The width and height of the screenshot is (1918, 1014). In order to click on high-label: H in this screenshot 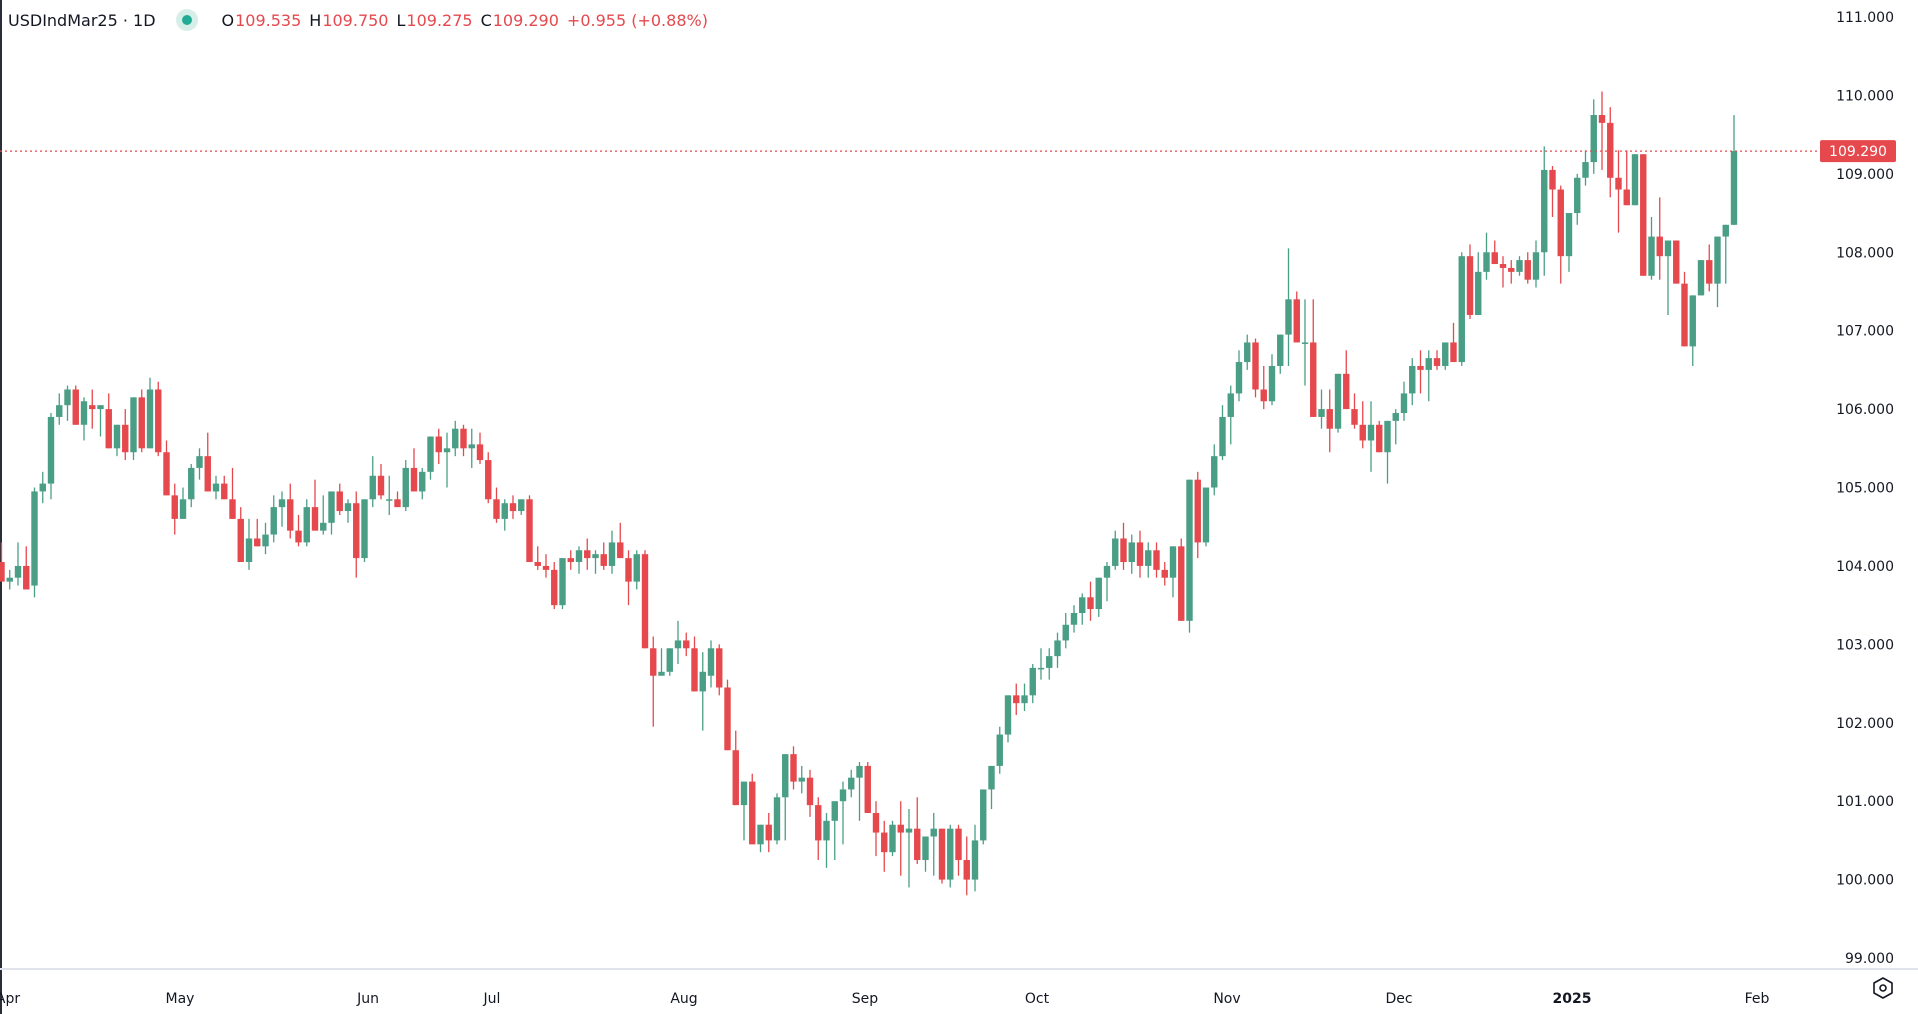, I will do `click(315, 20)`.